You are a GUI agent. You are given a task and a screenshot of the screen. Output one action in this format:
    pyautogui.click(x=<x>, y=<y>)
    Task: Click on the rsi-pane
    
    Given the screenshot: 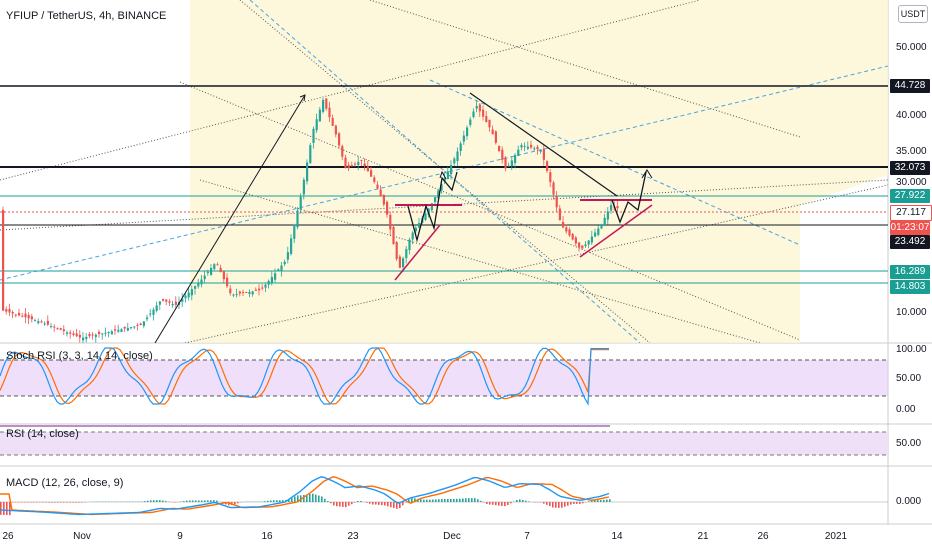 What is the action you would take?
    pyautogui.click(x=444, y=440)
    